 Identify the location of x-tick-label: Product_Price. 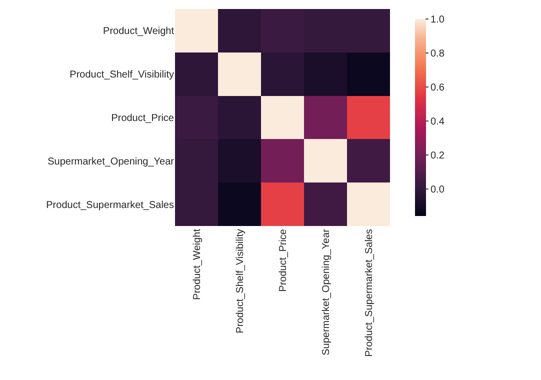
(283, 260).